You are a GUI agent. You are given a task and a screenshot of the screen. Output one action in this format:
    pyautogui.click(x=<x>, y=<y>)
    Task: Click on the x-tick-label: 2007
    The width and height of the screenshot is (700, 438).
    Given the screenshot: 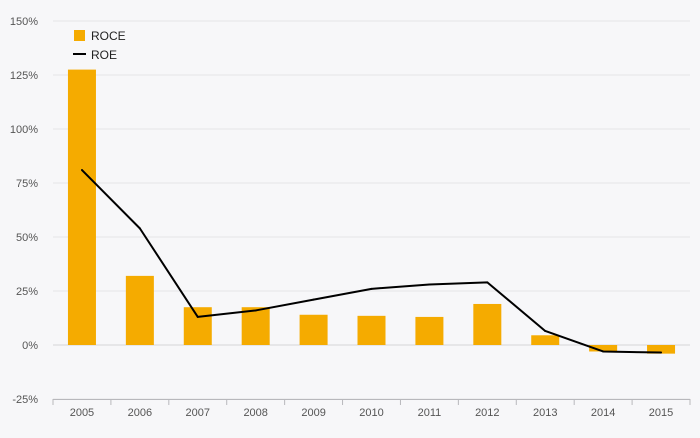 What is the action you would take?
    pyautogui.click(x=198, y=413)
    